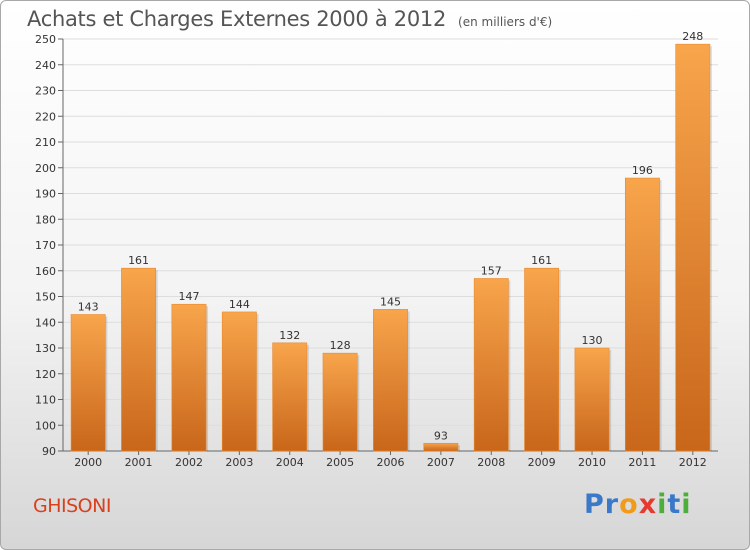 The height and width of the screenshot is (550, 750). What do you see at coordinates (45, 39) in the screenshot?
I see `y-tick-label: 250` at bounding box center [45, 39].